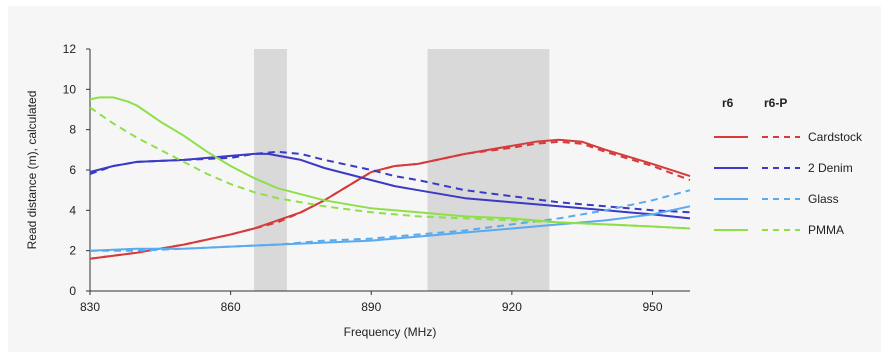 This screenshot has height=358, width=889. What do you see at coordinates (775, 103) in the screenshot?
I see `legend-header-r6-p: r6-P` at bounding box center [775, 103].